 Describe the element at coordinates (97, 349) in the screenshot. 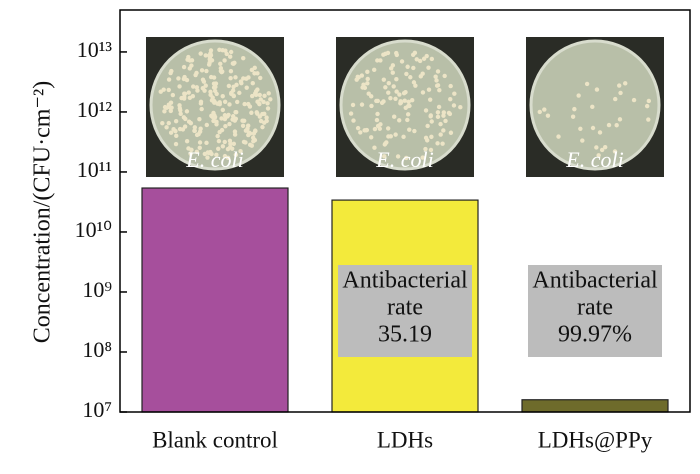

I see `y-tick-label: 10⁸` at that location.